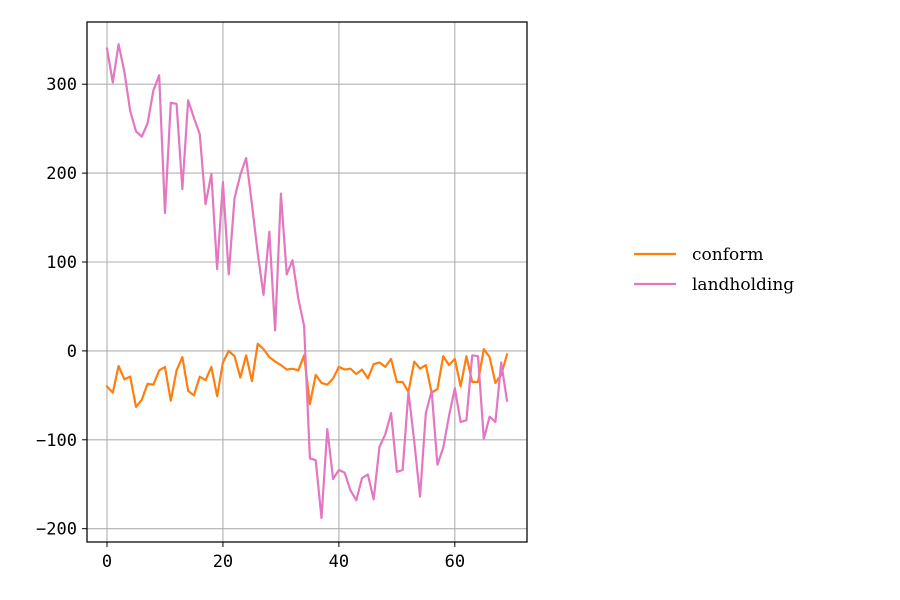 The image size is (900, 600). Describe the element at coordinates (223, 562) in the screenshot. I see `x-tick-label: 20` at that location.